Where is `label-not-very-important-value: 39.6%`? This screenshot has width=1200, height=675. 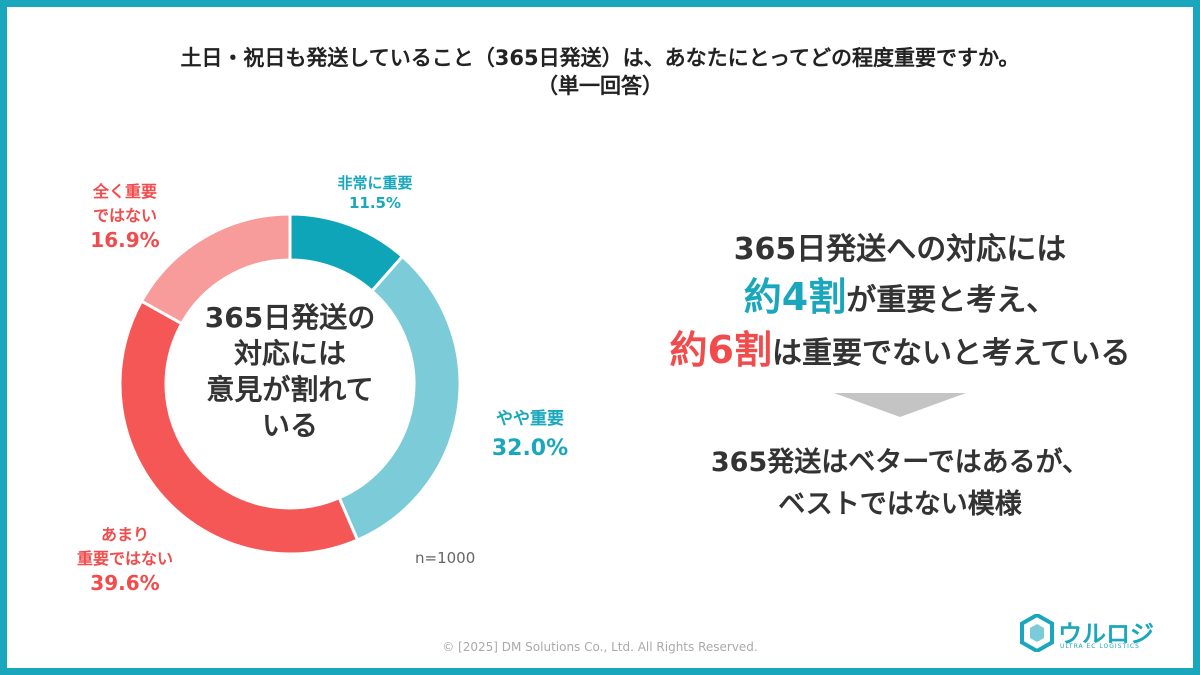 label-not-very-important-value: 39.6% is located at coordinates (125, 583).